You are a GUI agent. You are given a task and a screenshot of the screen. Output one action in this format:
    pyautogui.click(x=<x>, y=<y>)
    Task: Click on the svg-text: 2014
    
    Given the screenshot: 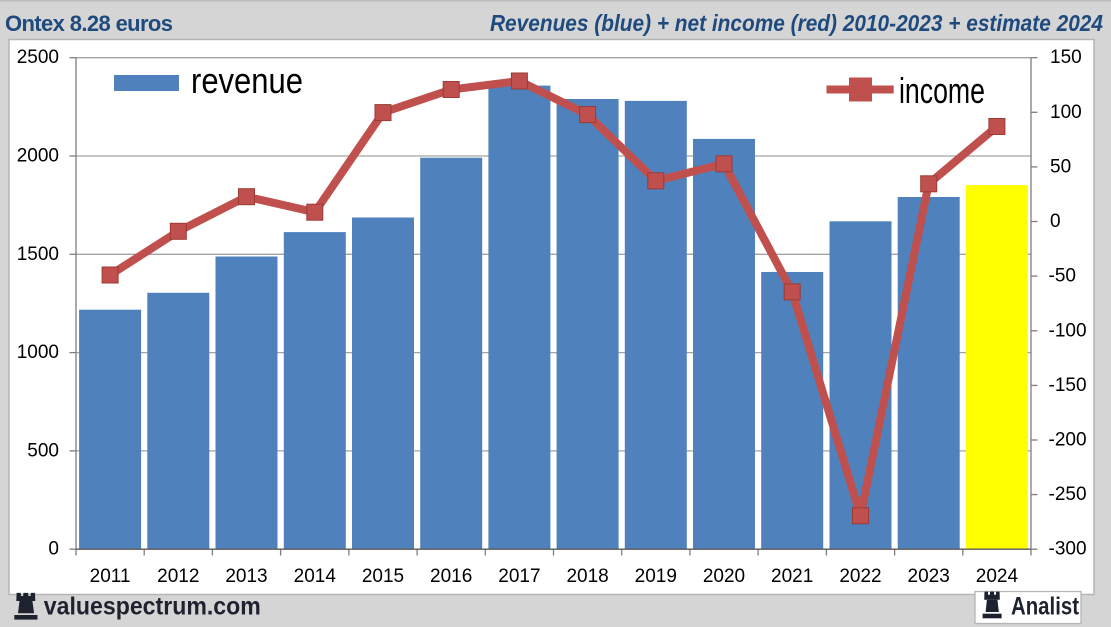 What is the action you would take?
    pyautogui.click(x=315, y=576)
    